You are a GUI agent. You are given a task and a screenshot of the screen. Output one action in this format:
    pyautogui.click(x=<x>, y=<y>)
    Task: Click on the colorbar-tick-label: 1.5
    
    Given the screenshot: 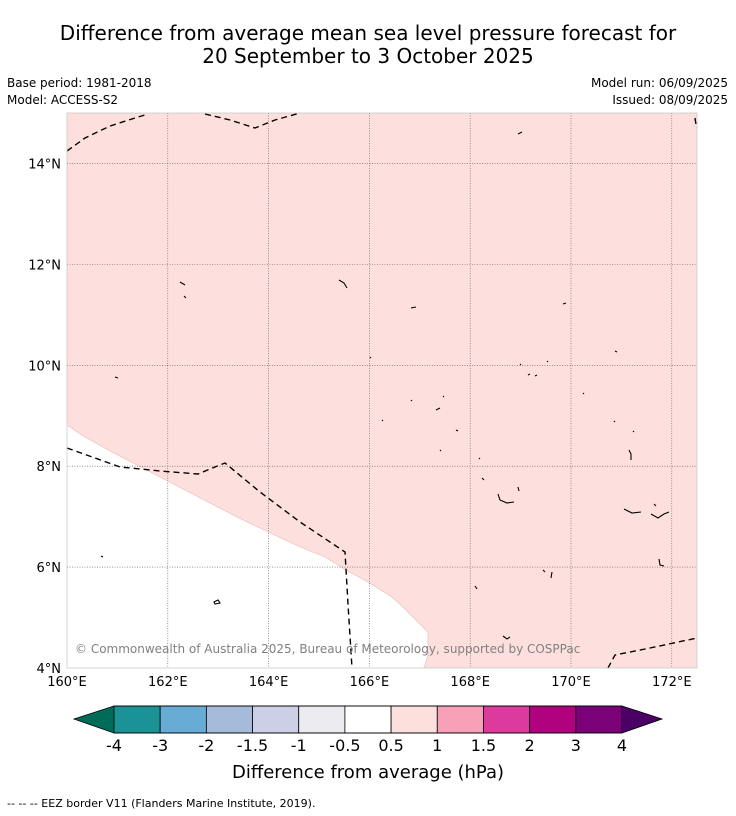 What is the action you would take?
    pyautogui.click(x=483, y=745)
    